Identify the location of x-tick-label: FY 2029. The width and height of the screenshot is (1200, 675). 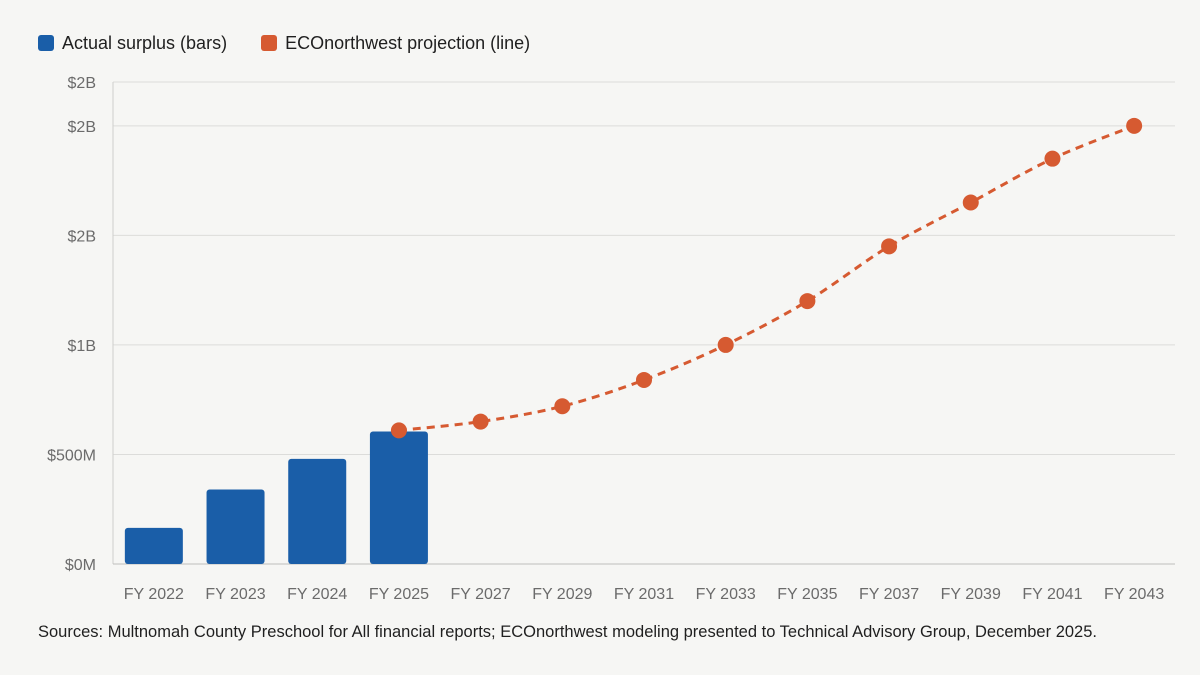
(562, 594).